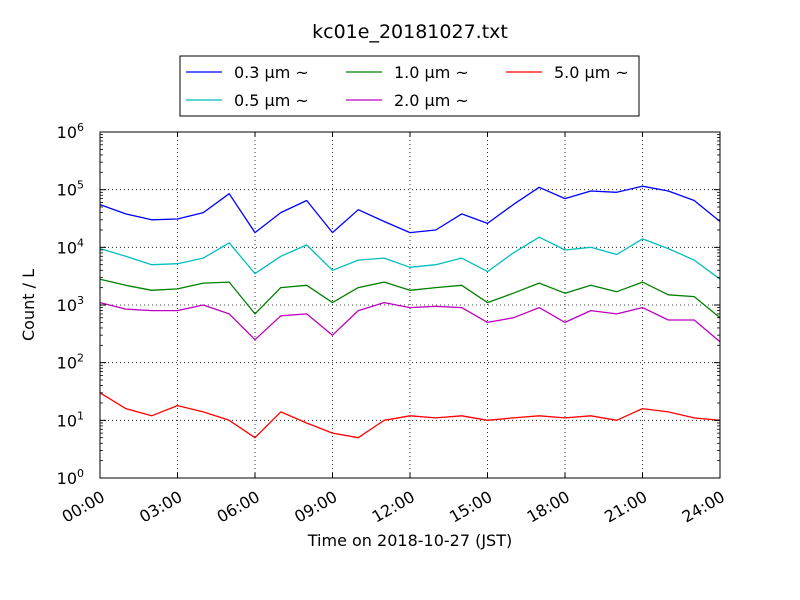  I want to click on y-tick-label: 10⁵, so click(70, 189).